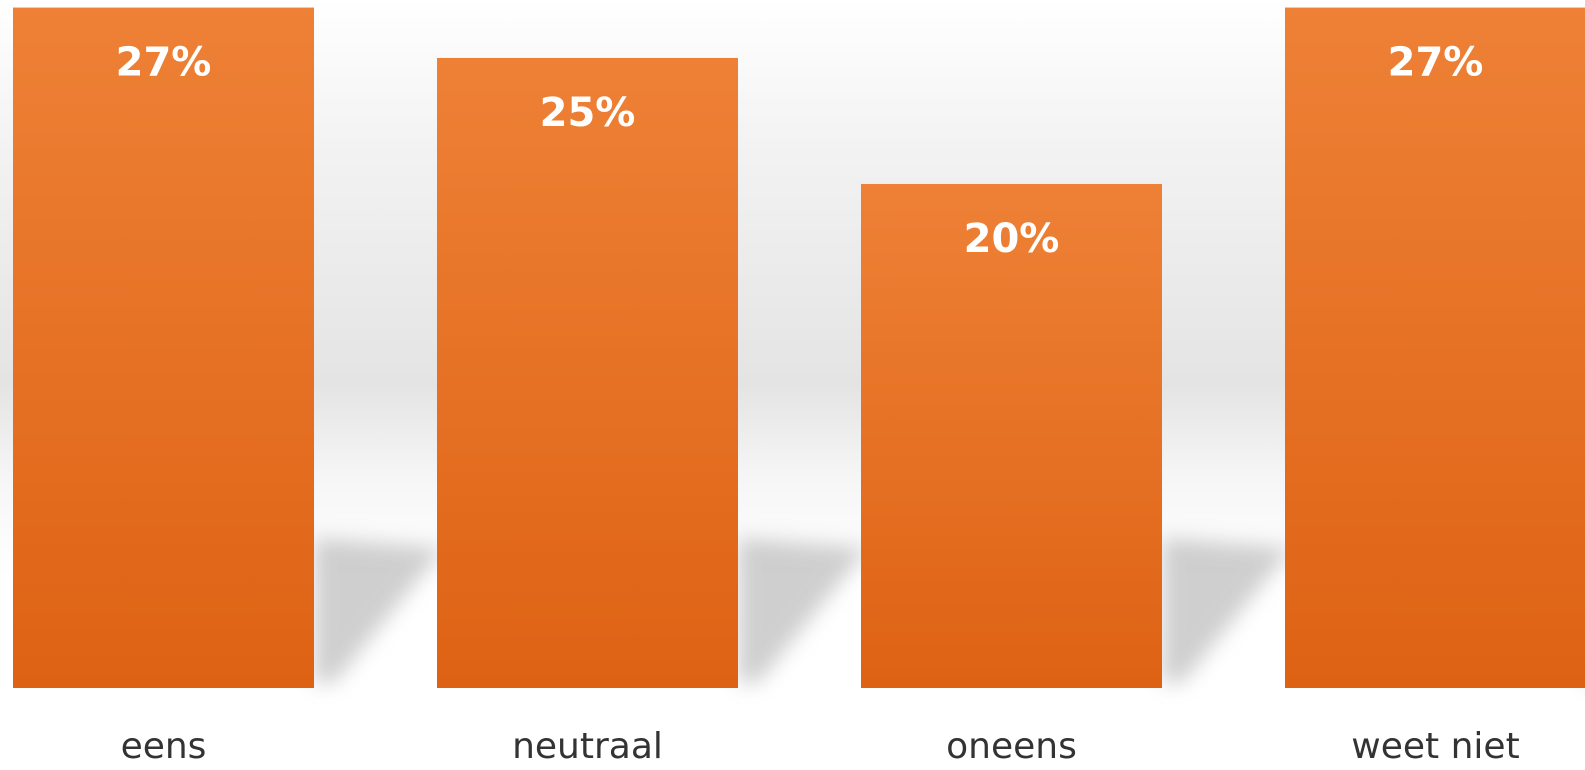 This screenshot has width=1585, height=770. Describe the element at coordinates (164, 746) in the screenshot. I see `category-label-eens: eens` at that location.